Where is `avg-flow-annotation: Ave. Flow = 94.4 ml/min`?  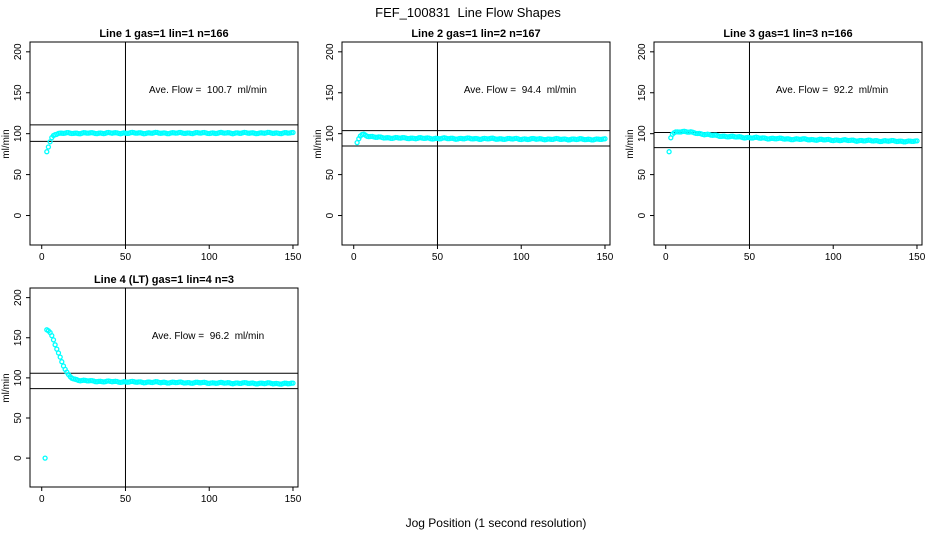 avg-flow-annotation: Ave. Flow = 94.4 ml/min is located at coordinates (520, 90).